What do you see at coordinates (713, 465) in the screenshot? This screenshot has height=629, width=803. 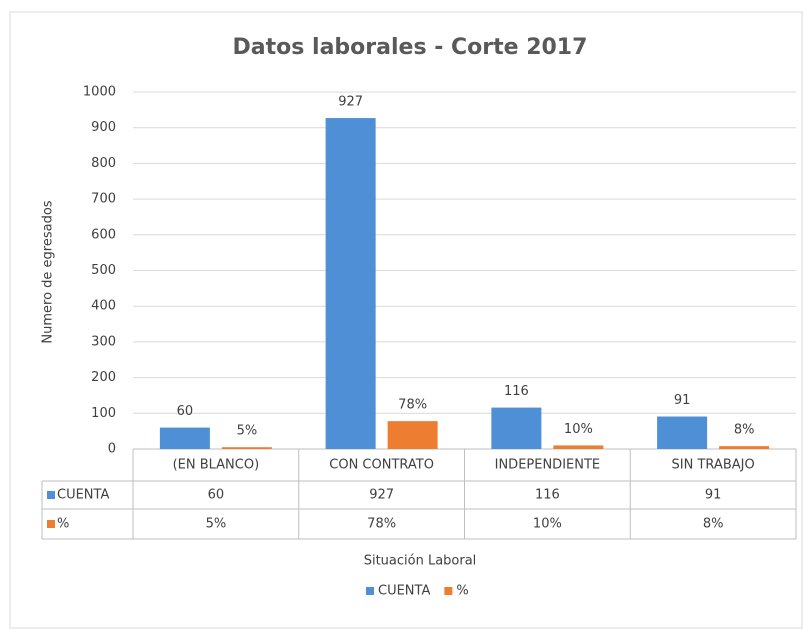 I see `x-tick-label: SIN TRABAJO` at bounding box center [713, 465].